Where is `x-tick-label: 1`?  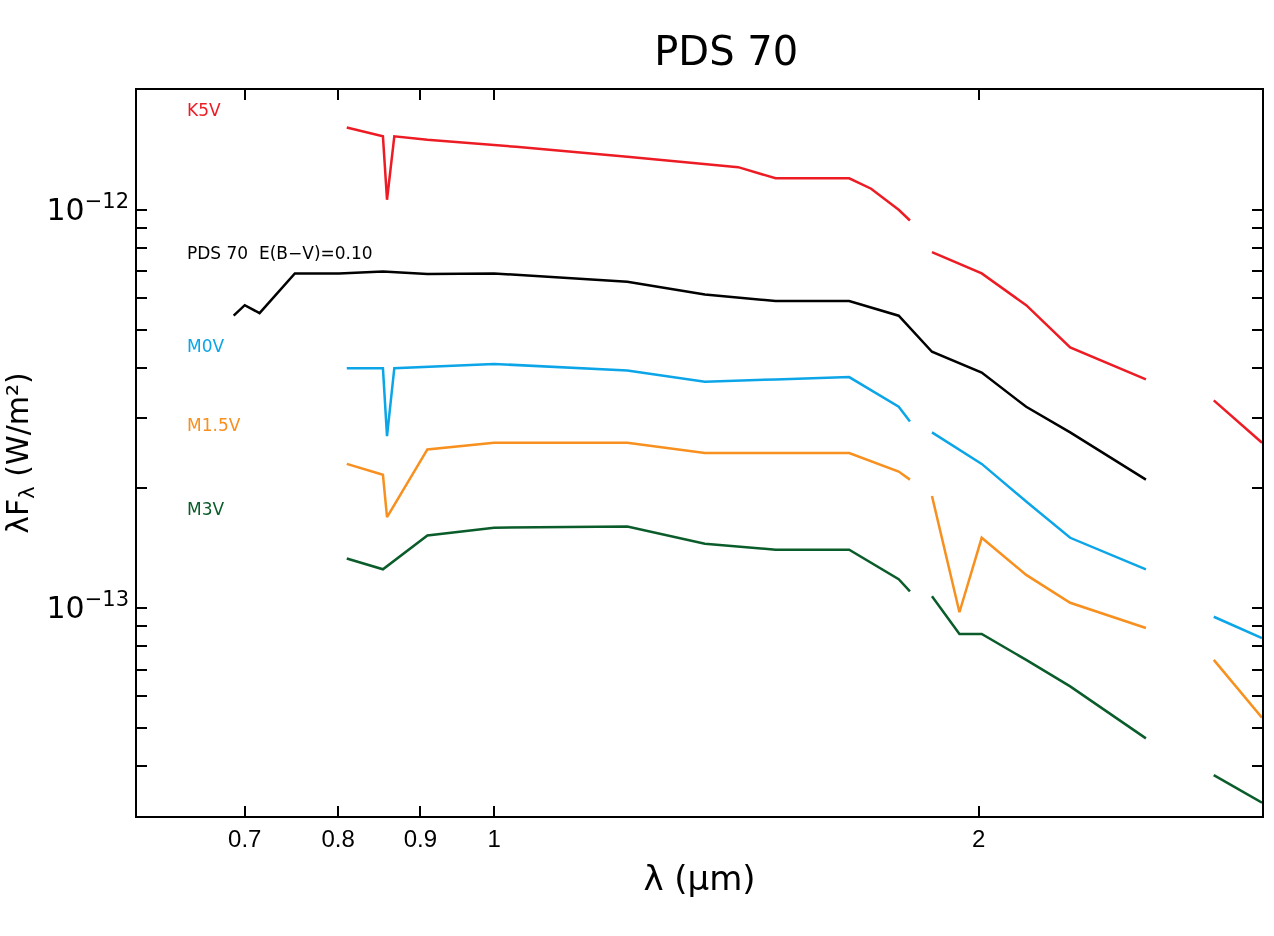 x-tick-label: 1 is located at coordinates (494, 838).